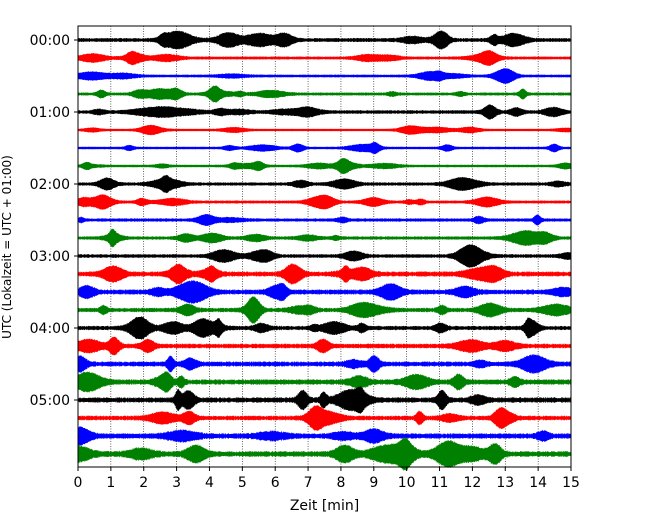 The image size is (650, 520). What do you see at coordinates (340, 483) in the screenshot?
I see `x-tick-label: 8` at bounding box center [340, 483].